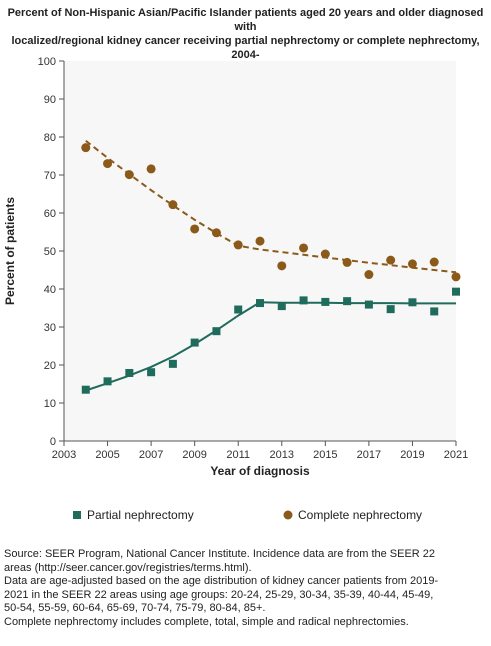 This screenshot has height=646, width=491. Describe the element at coordinates (247, 515) in the screenshot. I see `legend: Partial nephrectomy Complete nephrectomy` at that location.